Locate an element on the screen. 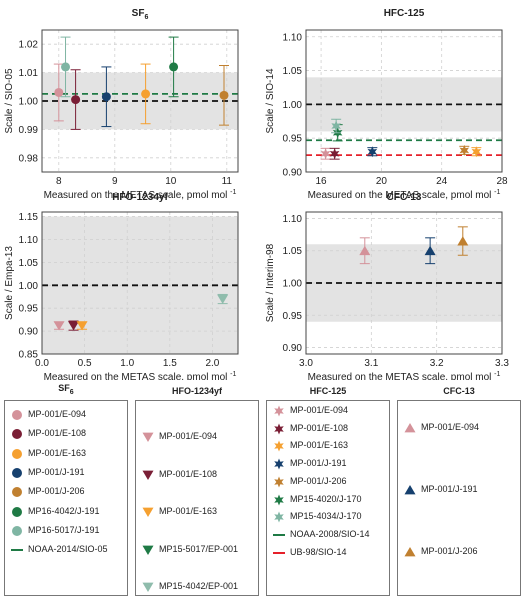 The image size is (524, 600). x-tick-label: 0.5 is located at coordinates (85, 363).